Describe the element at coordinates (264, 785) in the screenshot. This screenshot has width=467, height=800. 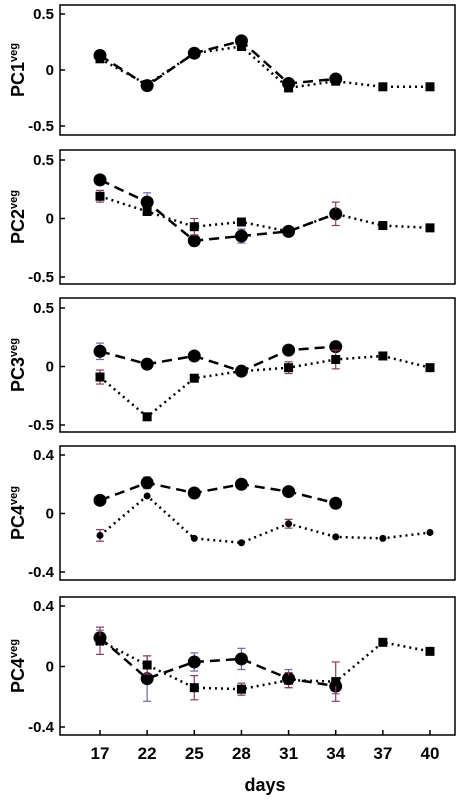
I see `x-axis-label: days` at that location.